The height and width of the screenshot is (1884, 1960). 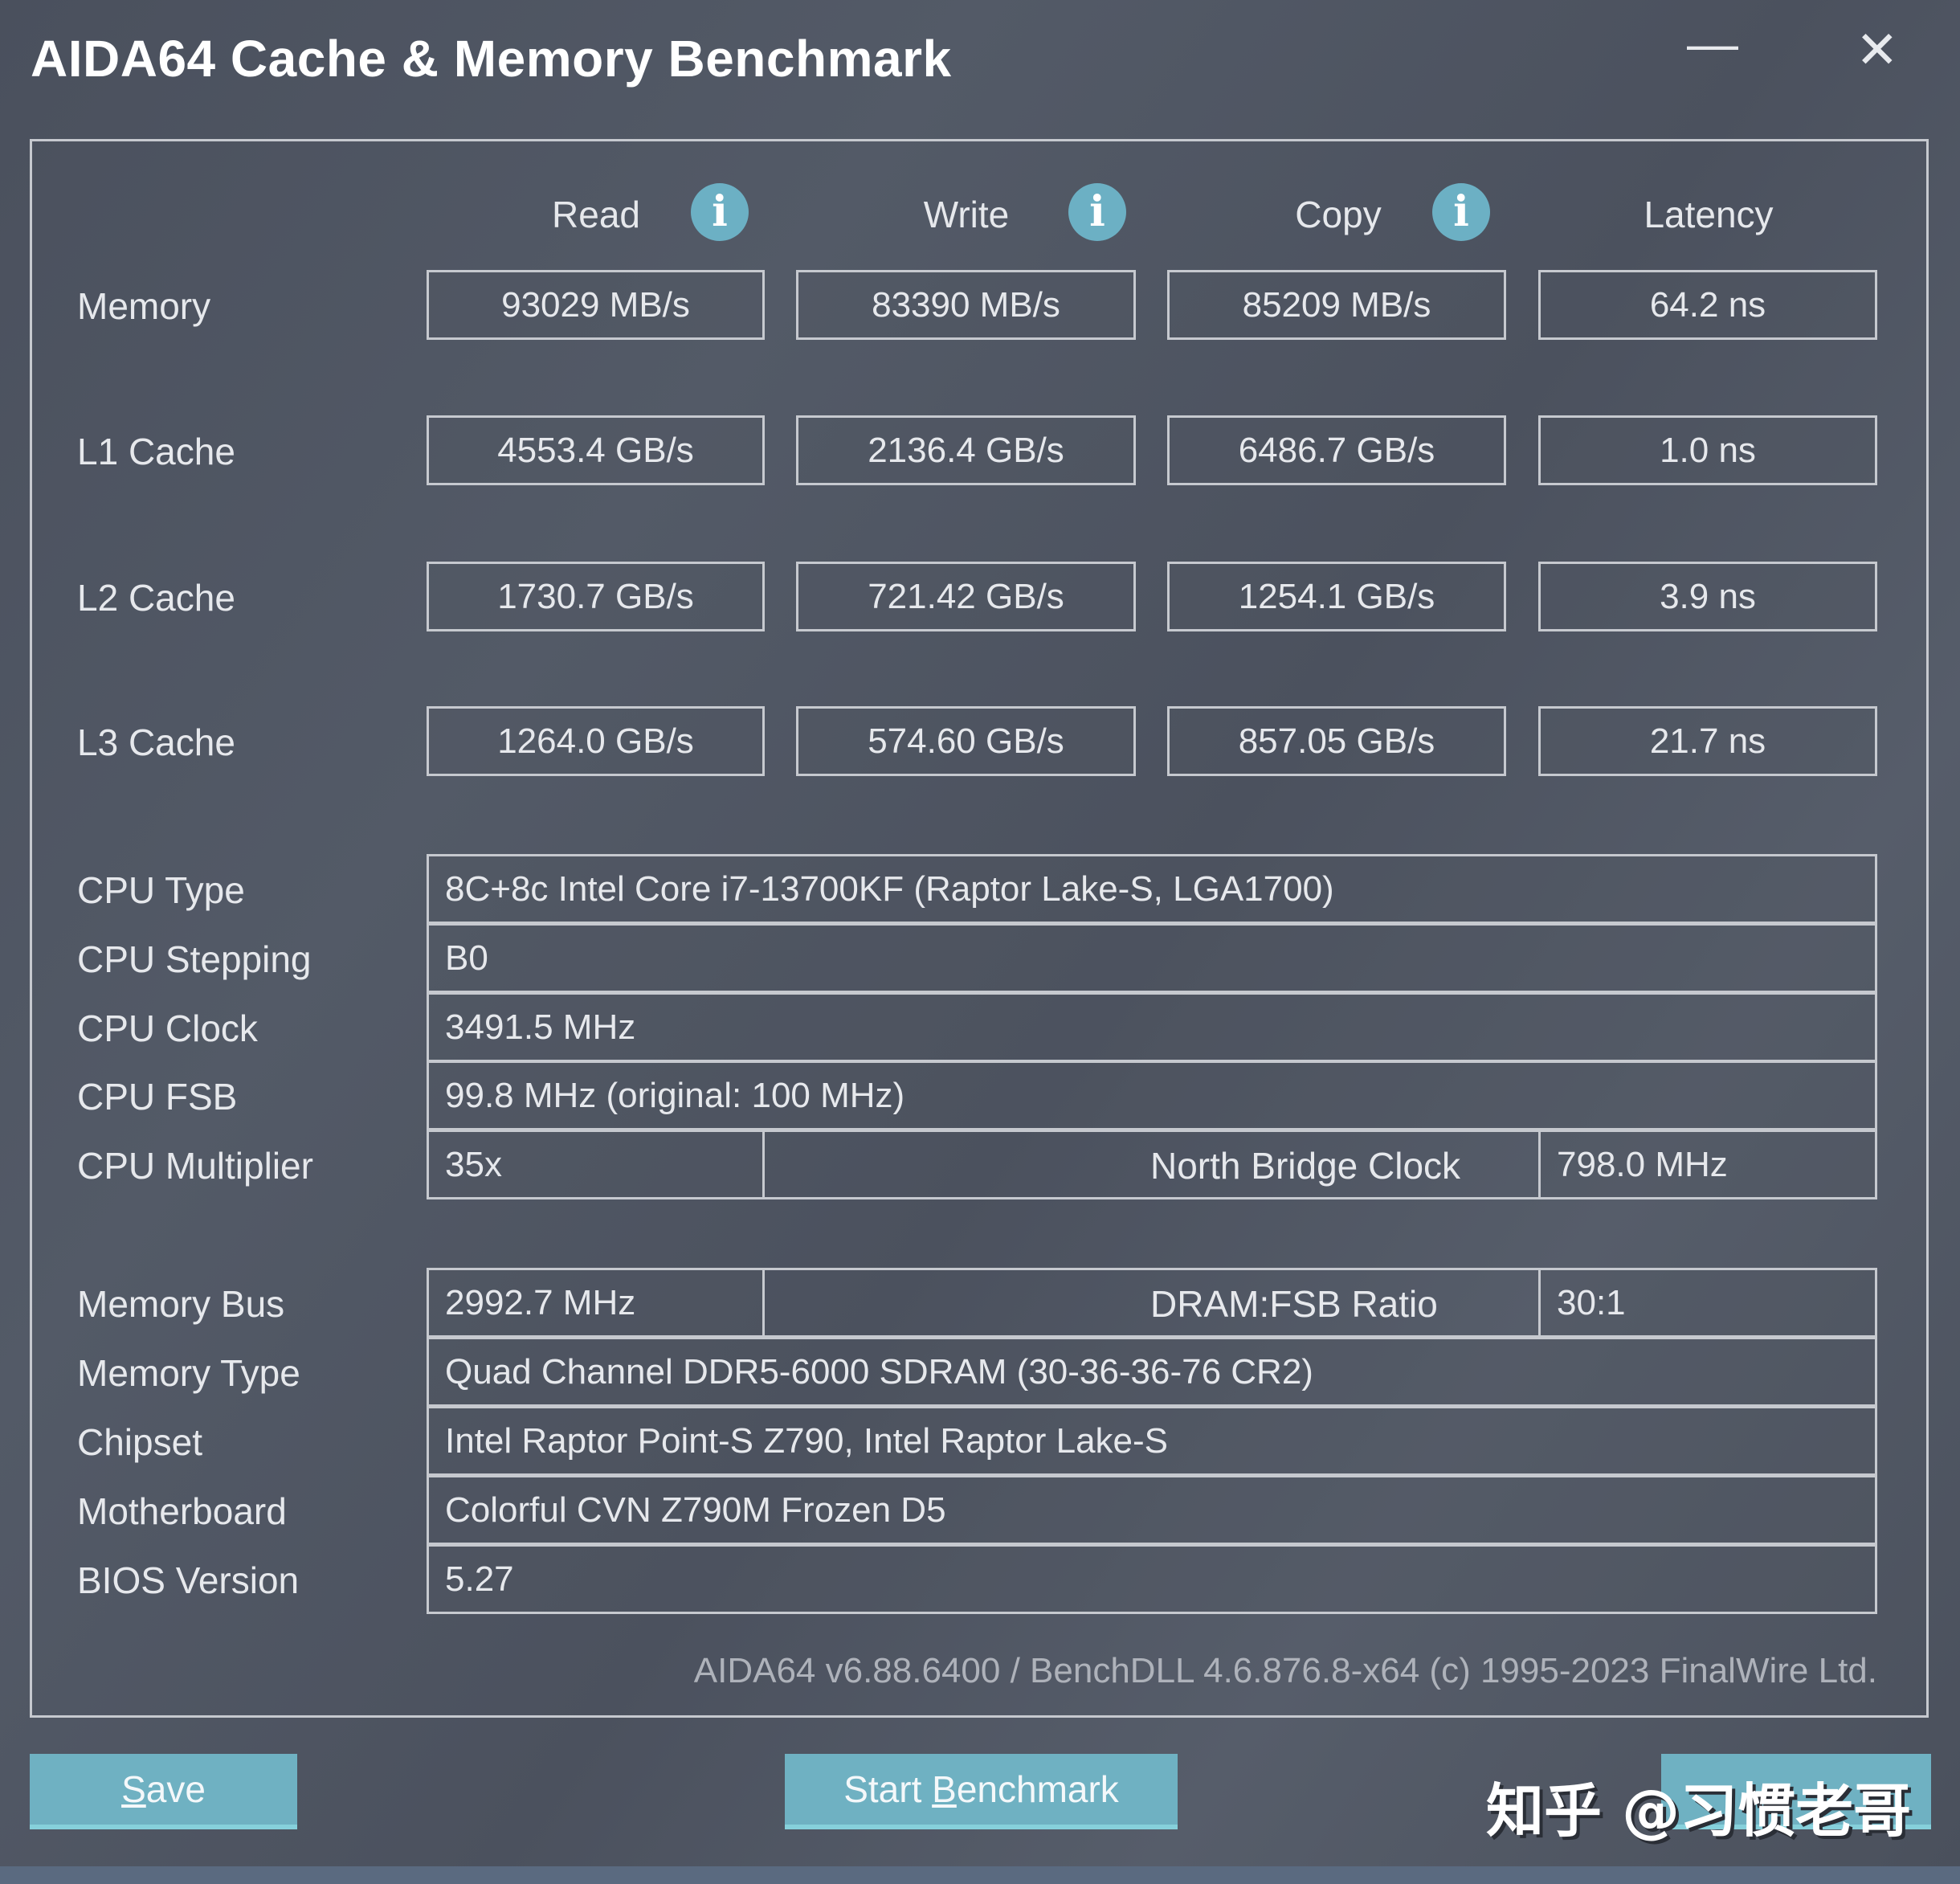 I want to click on copy-value: 85209 MB/s, so click(x=1337, y=304).